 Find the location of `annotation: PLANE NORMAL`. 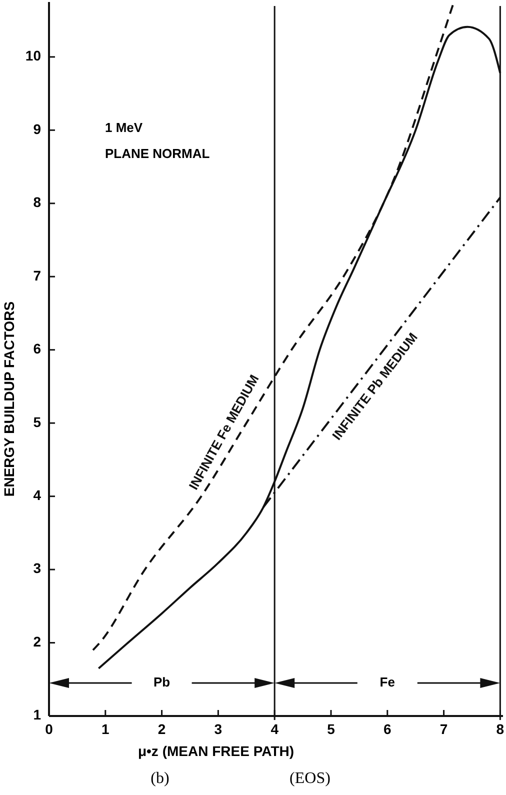

annotation: PLANE NORMAL is located at coordinates (157, 153).